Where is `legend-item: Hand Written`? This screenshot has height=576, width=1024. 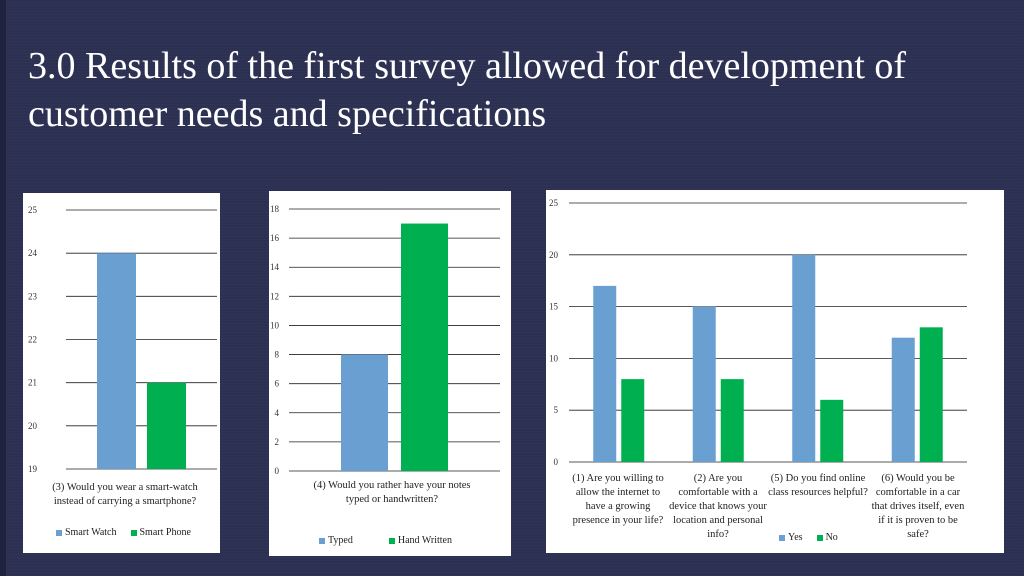
legend-item: Hand Written is located at coordinates (420, 540).